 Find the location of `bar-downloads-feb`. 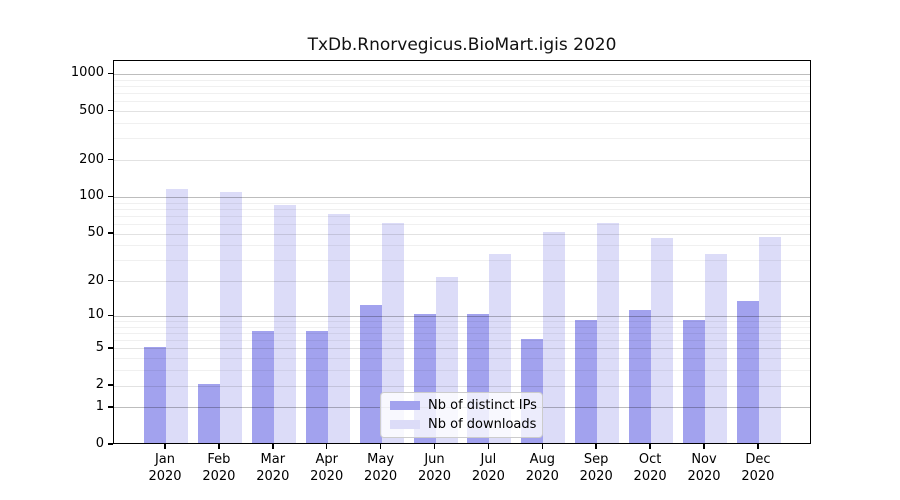

bar-downloads-feb is located at coordinates (230, 317).